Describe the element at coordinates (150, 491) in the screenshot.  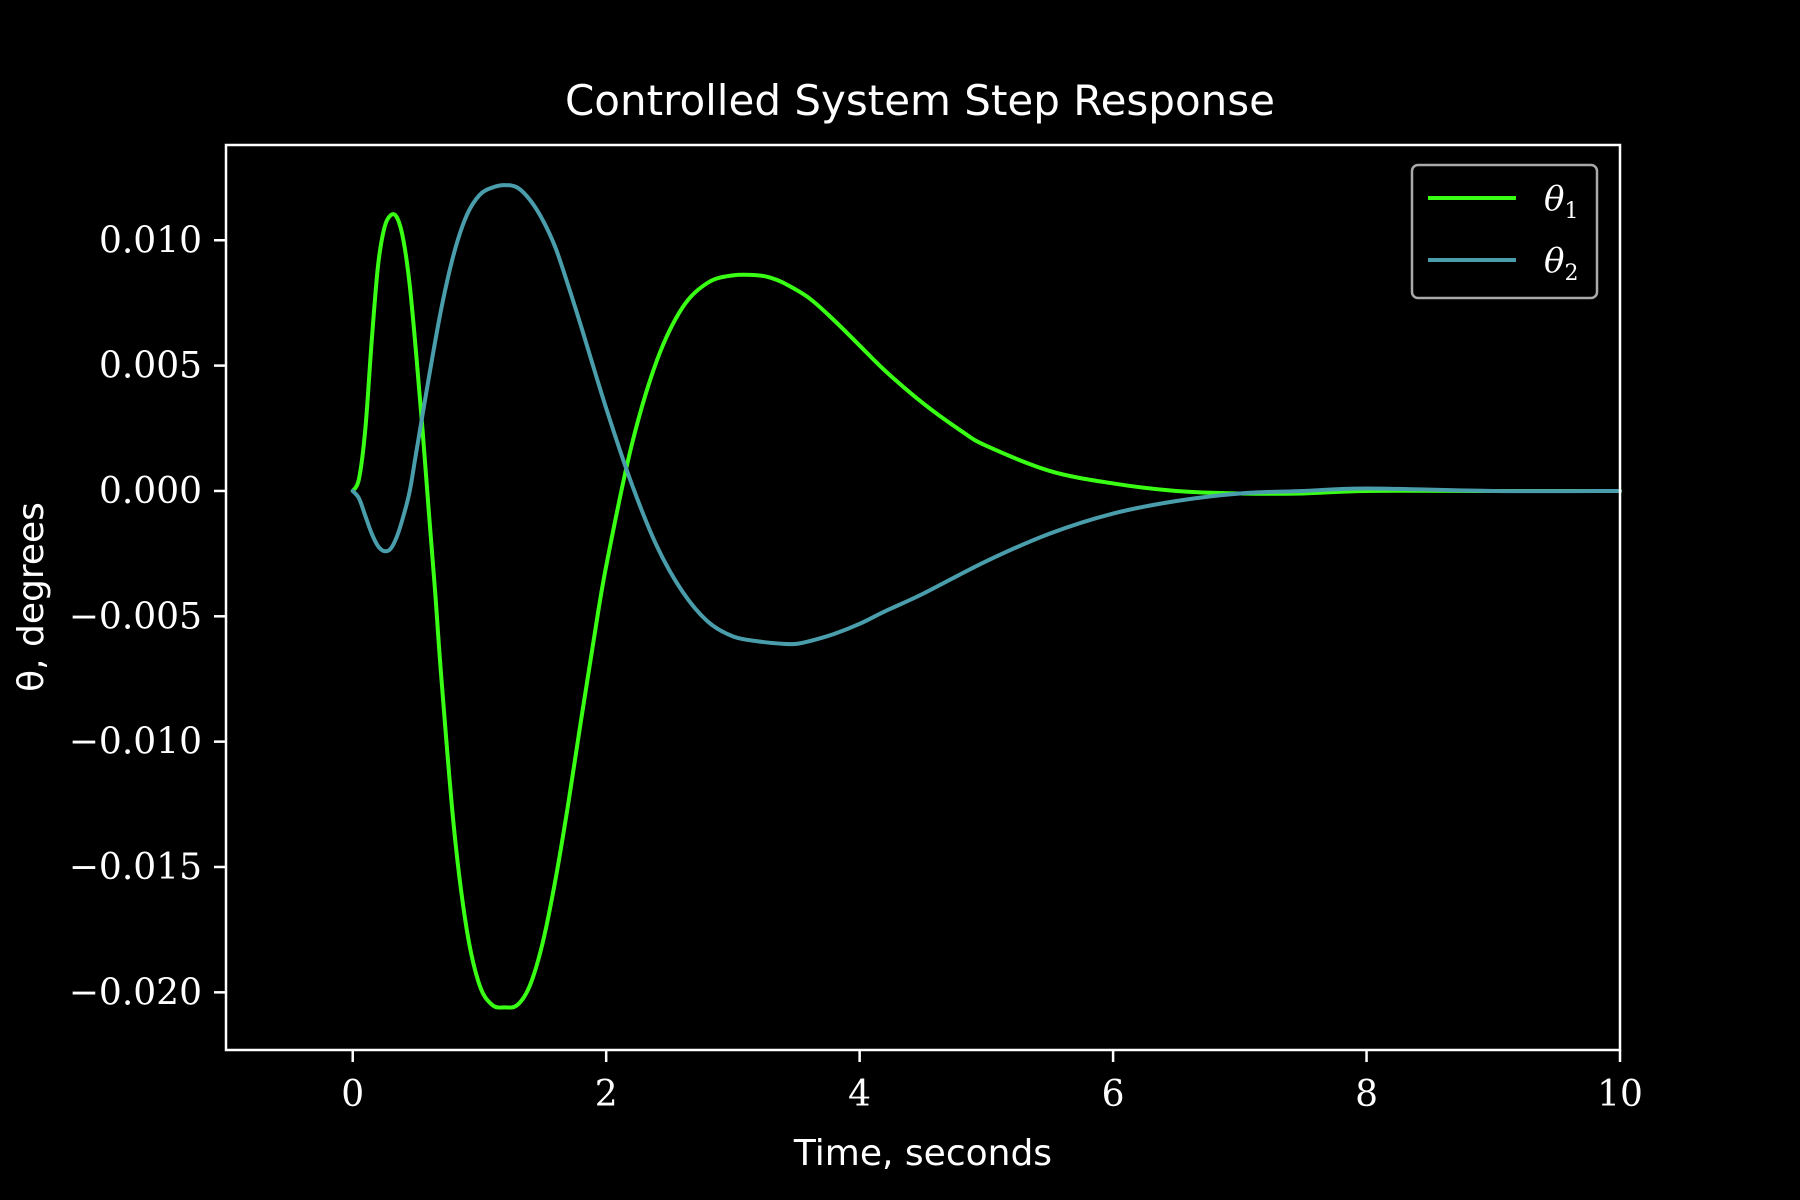
I see `y-tick-label: 0.000` at that location.